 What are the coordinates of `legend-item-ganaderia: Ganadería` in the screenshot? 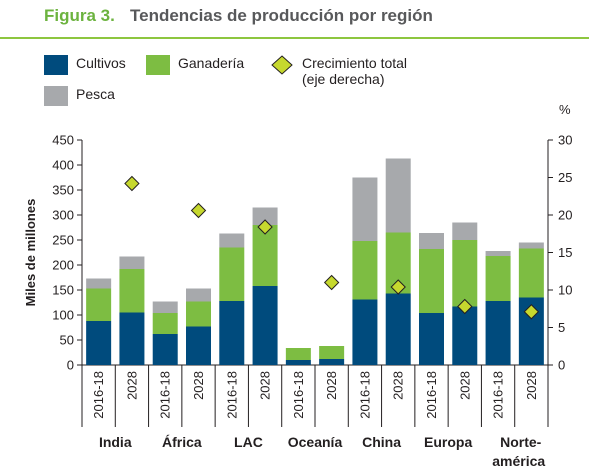 It's located at (195, 65).